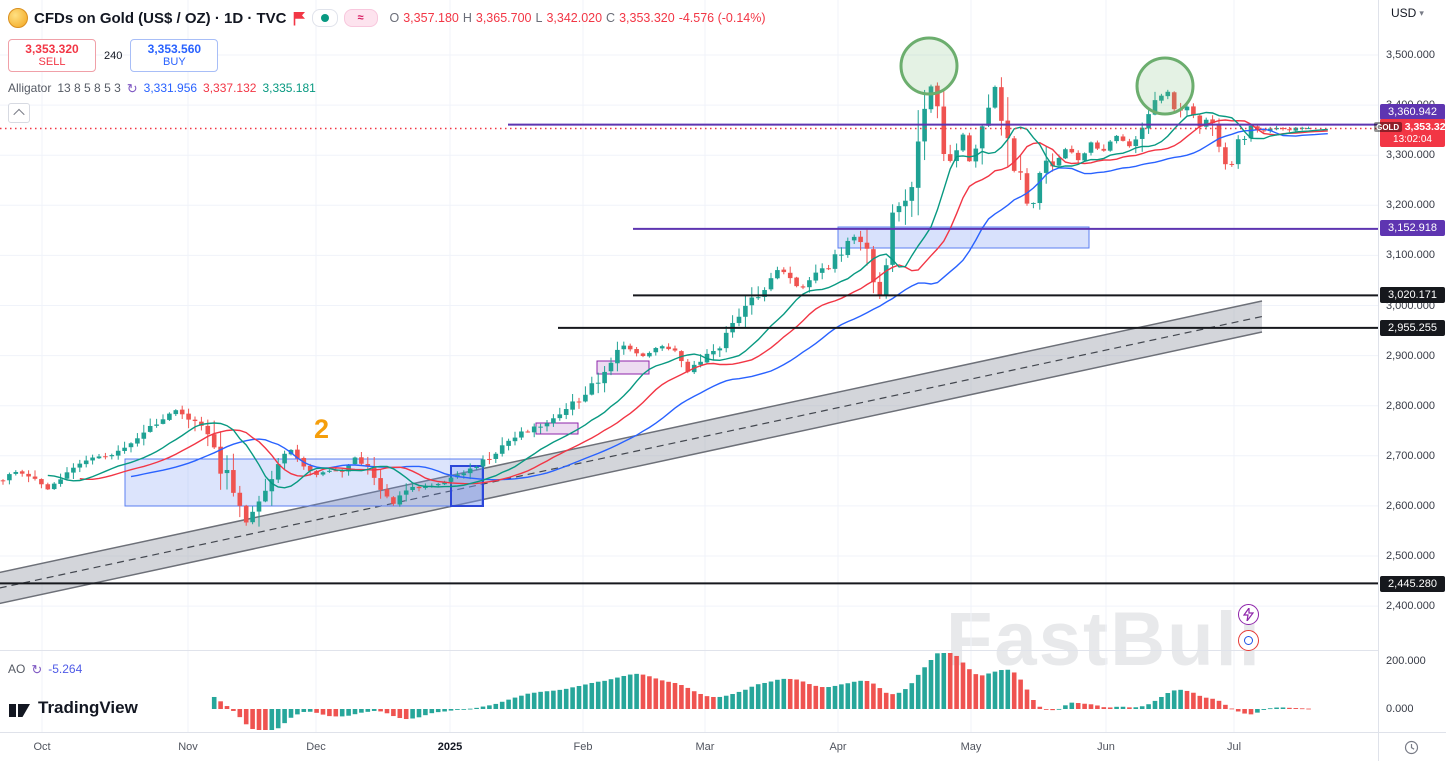 This screenshot has width=1446, height=761. I want to click on alligator-name: Alligator, so click(30, 88).